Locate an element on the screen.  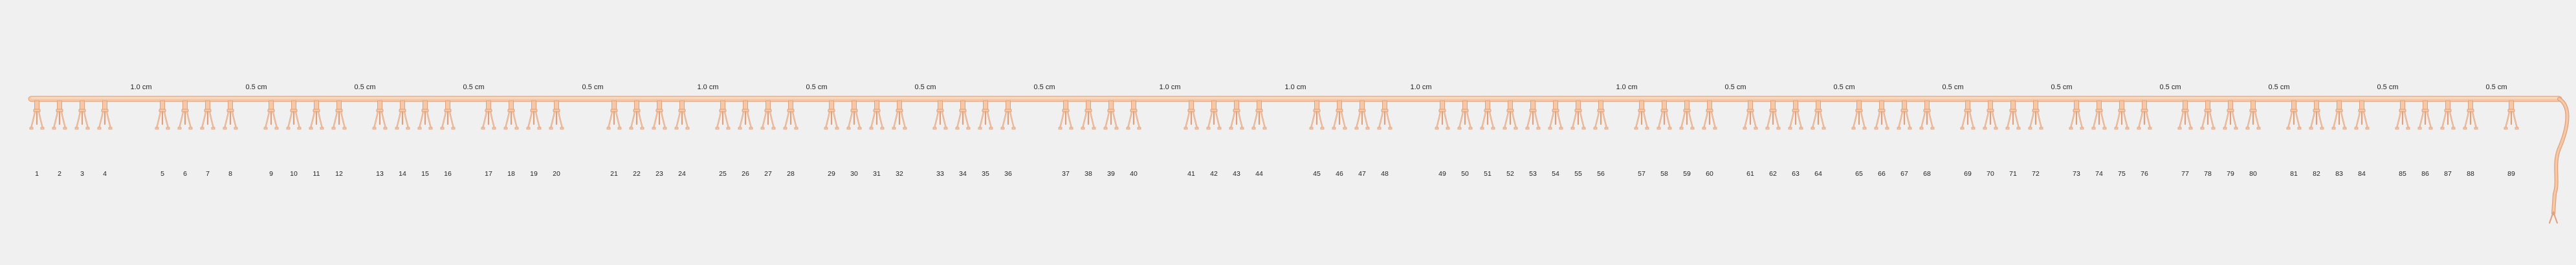
tube-number-label: 25 is located at coordinates (723, 174).